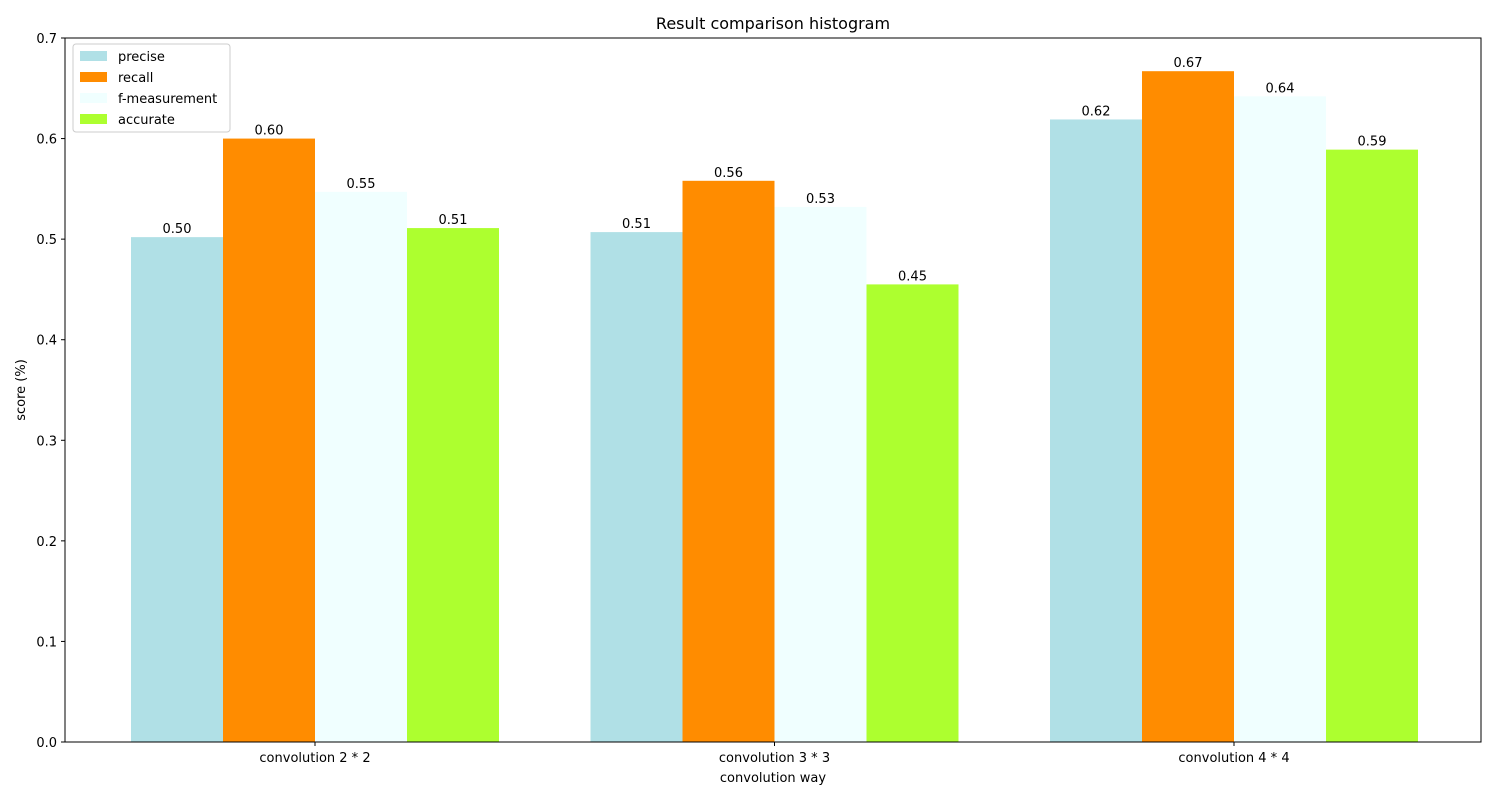 Image resolution: width=1500 pixels, height=800 pixels. I want to click on y-tick-label: 0.6, so click(46, 140).